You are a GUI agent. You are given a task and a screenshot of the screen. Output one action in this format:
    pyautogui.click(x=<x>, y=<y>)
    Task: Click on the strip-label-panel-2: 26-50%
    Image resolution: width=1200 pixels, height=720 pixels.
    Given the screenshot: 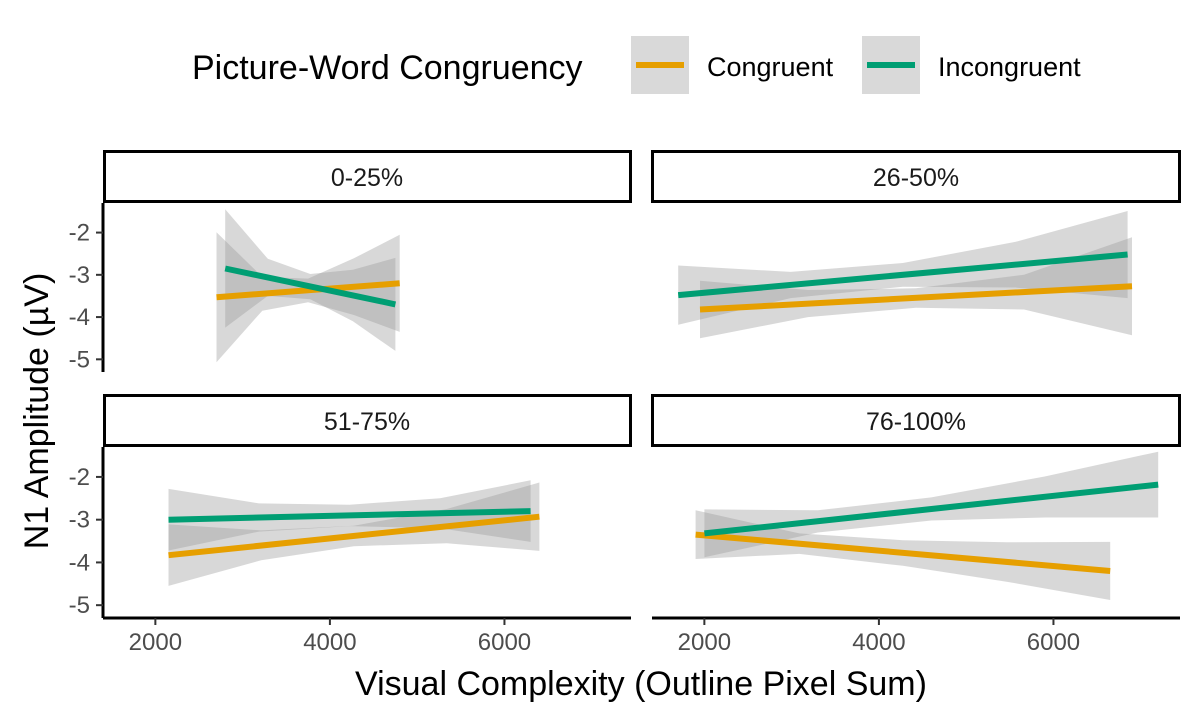 What is the action you would take?
    pyautogui.click(x=916, y=178)
    